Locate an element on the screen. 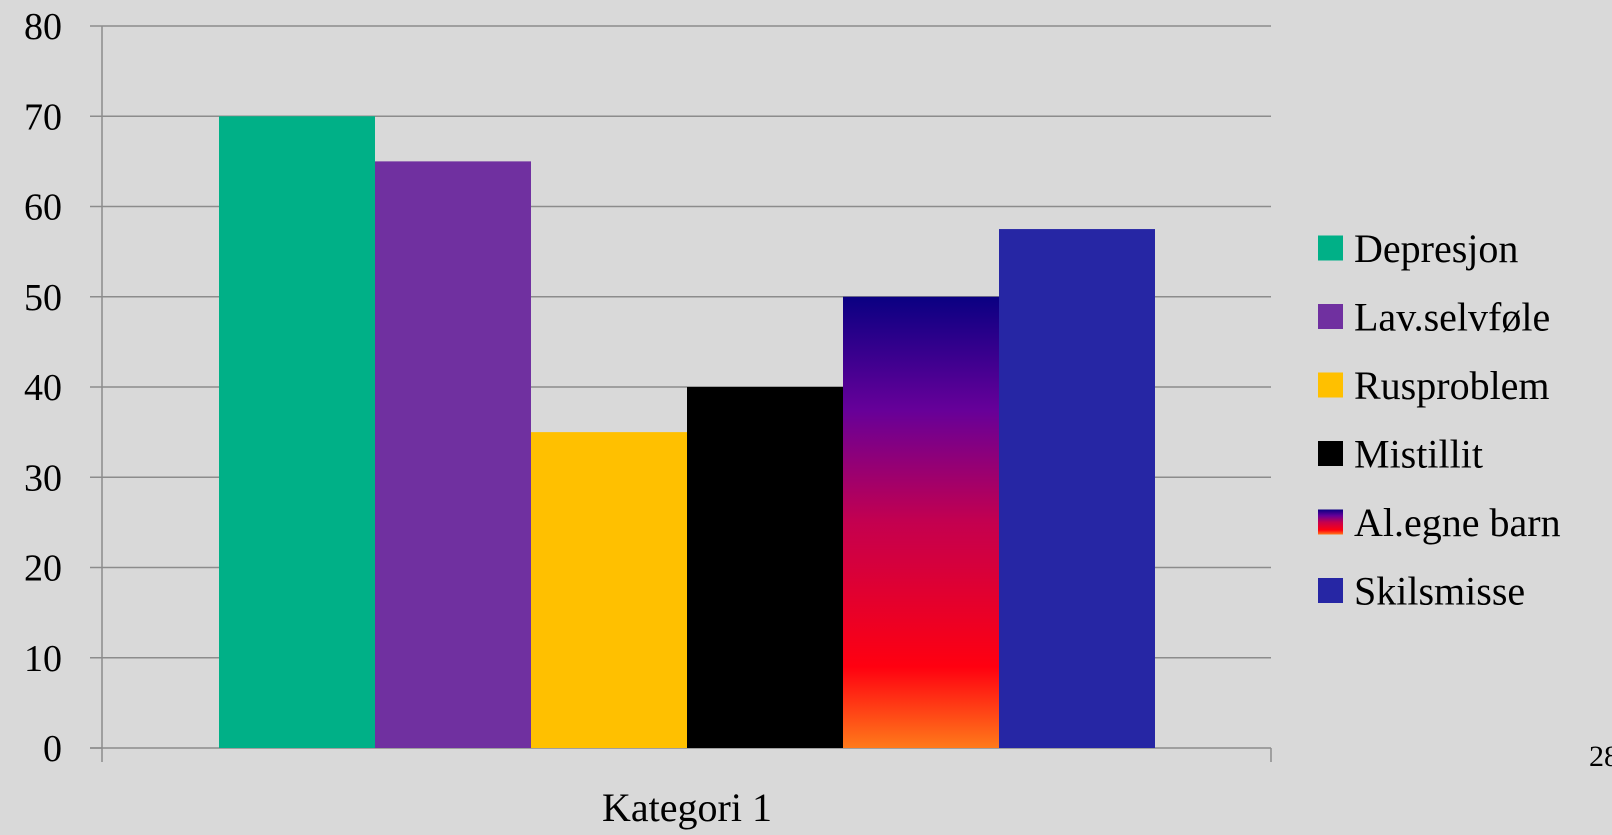 The height and width of the screenshot is (835, 1612). legend-label: Lav.selvføle is located at coordinates (1452, 317).